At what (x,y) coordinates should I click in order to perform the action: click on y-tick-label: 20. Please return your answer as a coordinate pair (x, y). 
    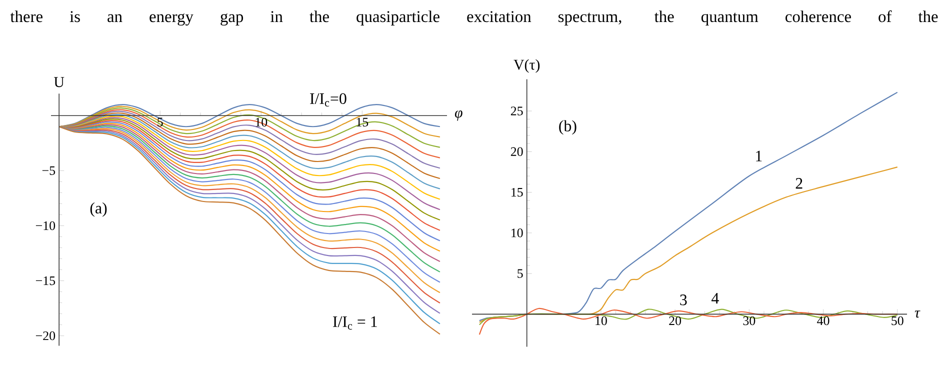
    Looking at the image, I should click on (516, 151).